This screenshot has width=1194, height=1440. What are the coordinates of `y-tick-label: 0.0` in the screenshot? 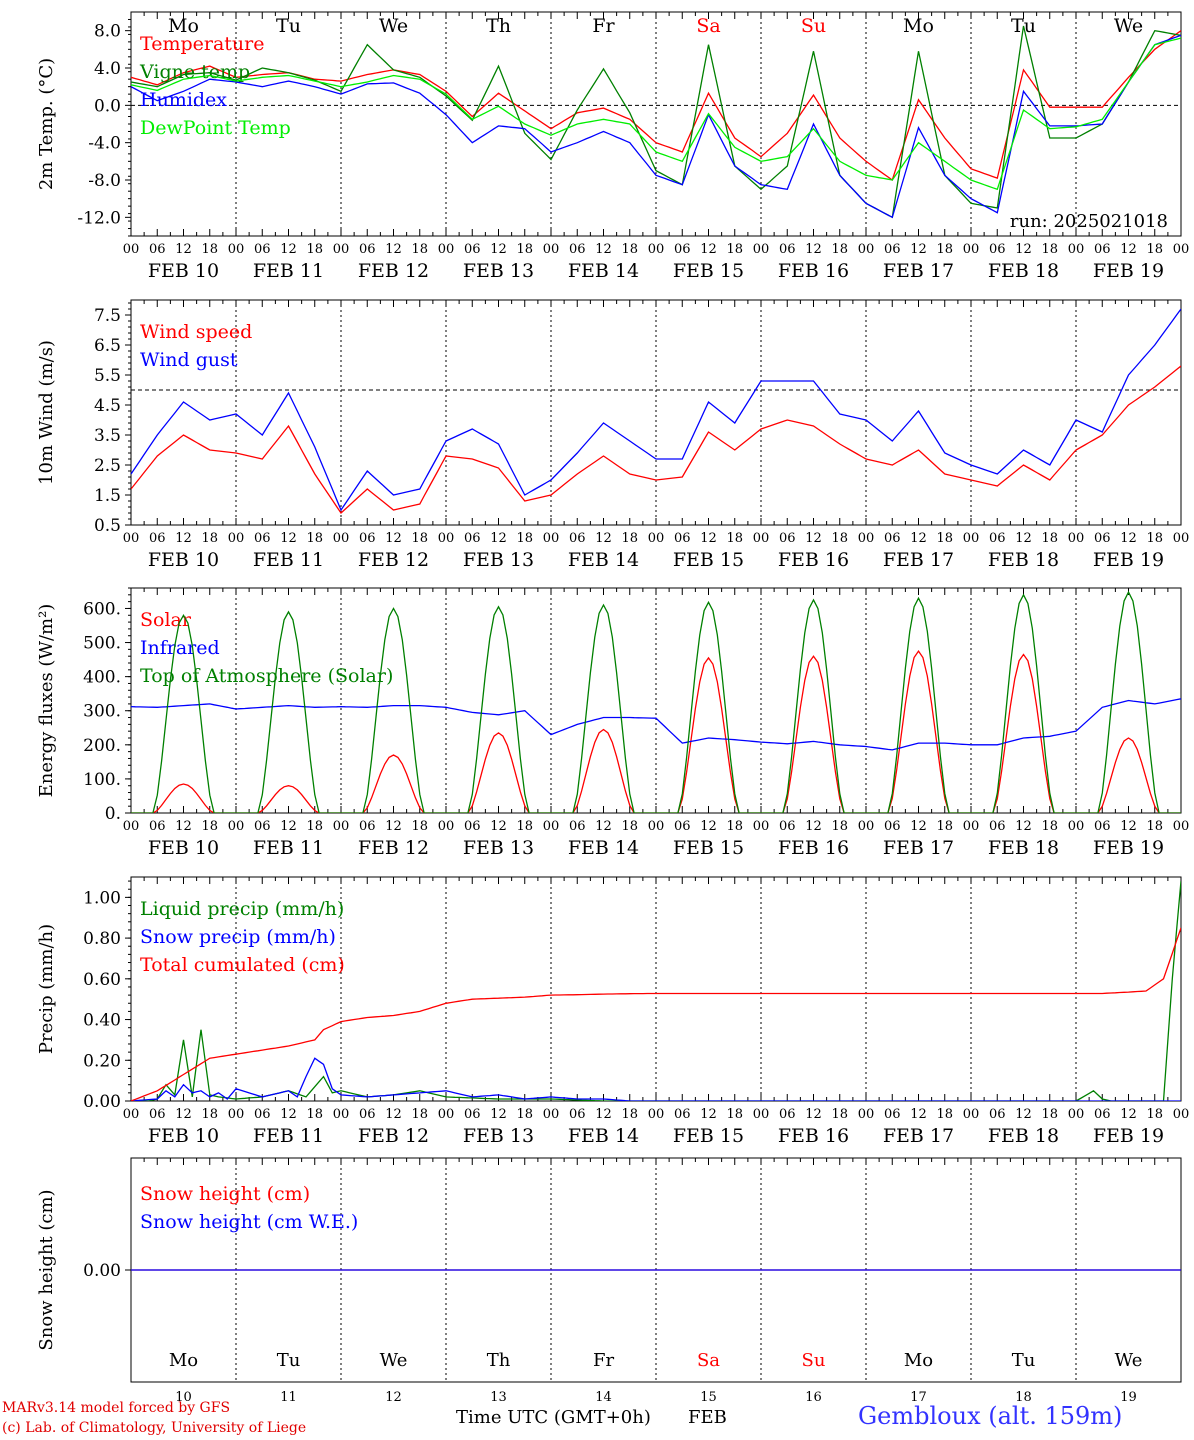 It's located at (107, 106).